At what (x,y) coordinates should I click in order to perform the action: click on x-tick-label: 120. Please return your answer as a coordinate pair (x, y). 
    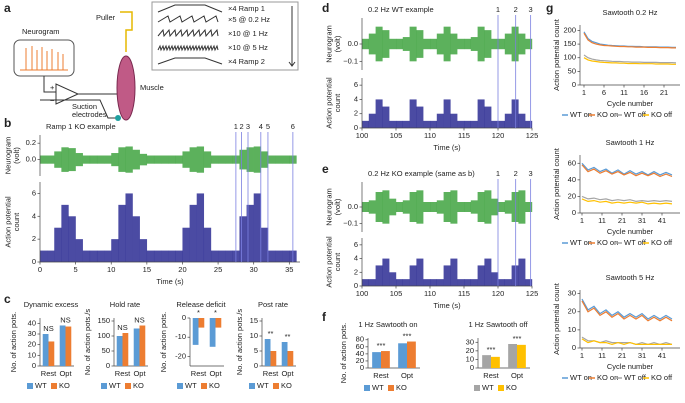
    Looking at the image, I should click on (498, 135).